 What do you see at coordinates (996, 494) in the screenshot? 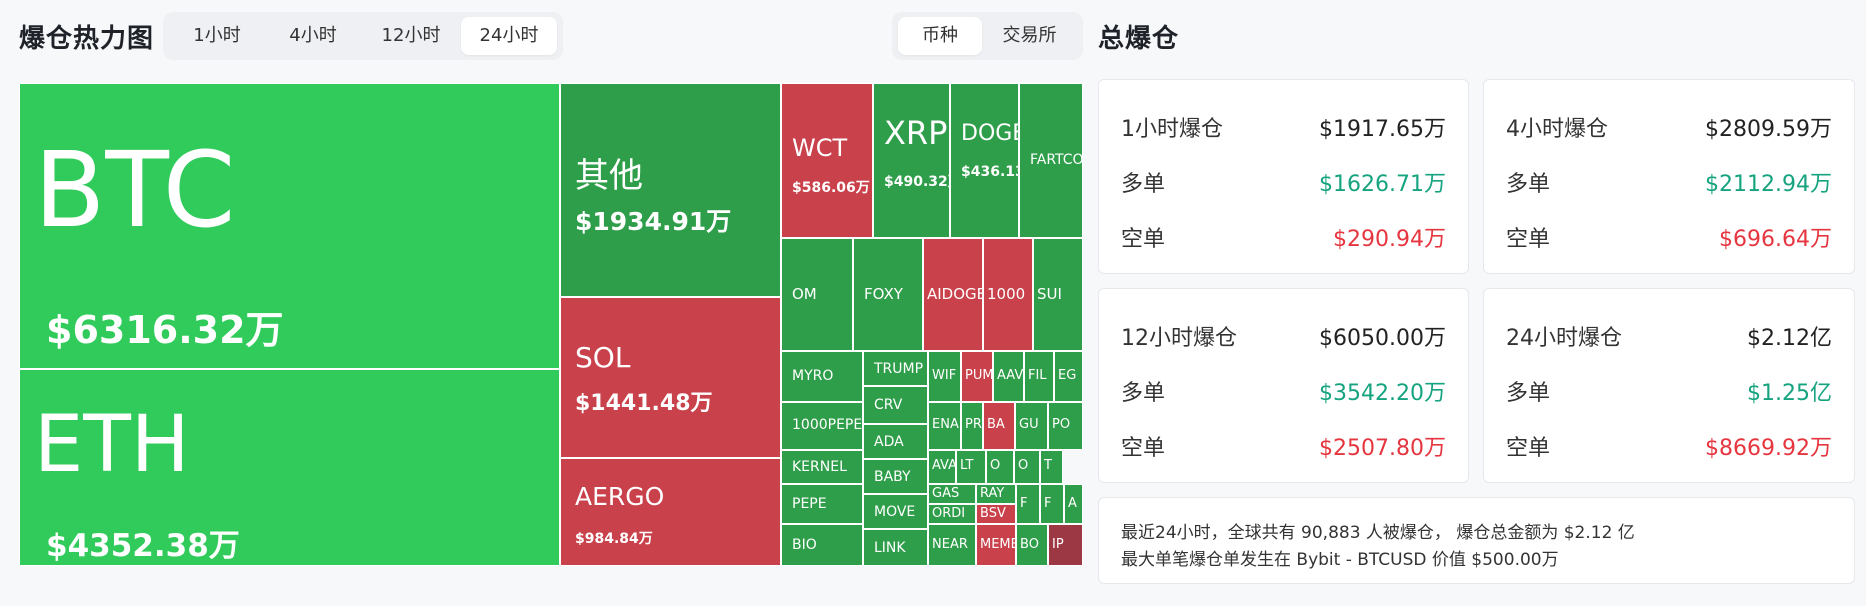
I see `treemap-tile: RAY` at bounding box center [996, 494].